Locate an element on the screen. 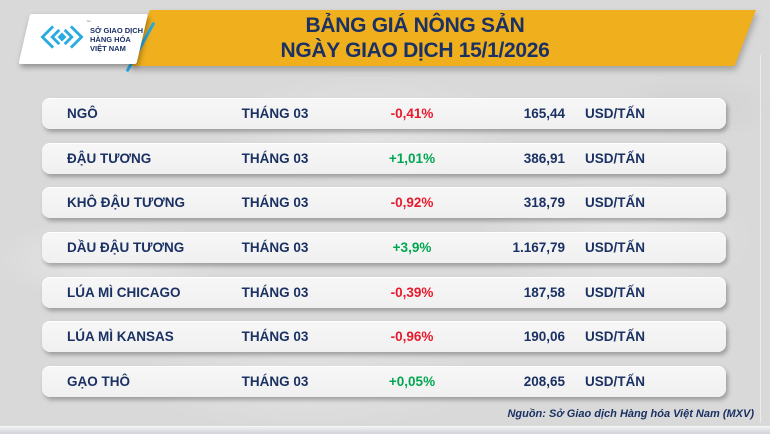 The height and width of the screenshot is (434, 770). price-change: -0,92% is located at coordinates (412, 203).